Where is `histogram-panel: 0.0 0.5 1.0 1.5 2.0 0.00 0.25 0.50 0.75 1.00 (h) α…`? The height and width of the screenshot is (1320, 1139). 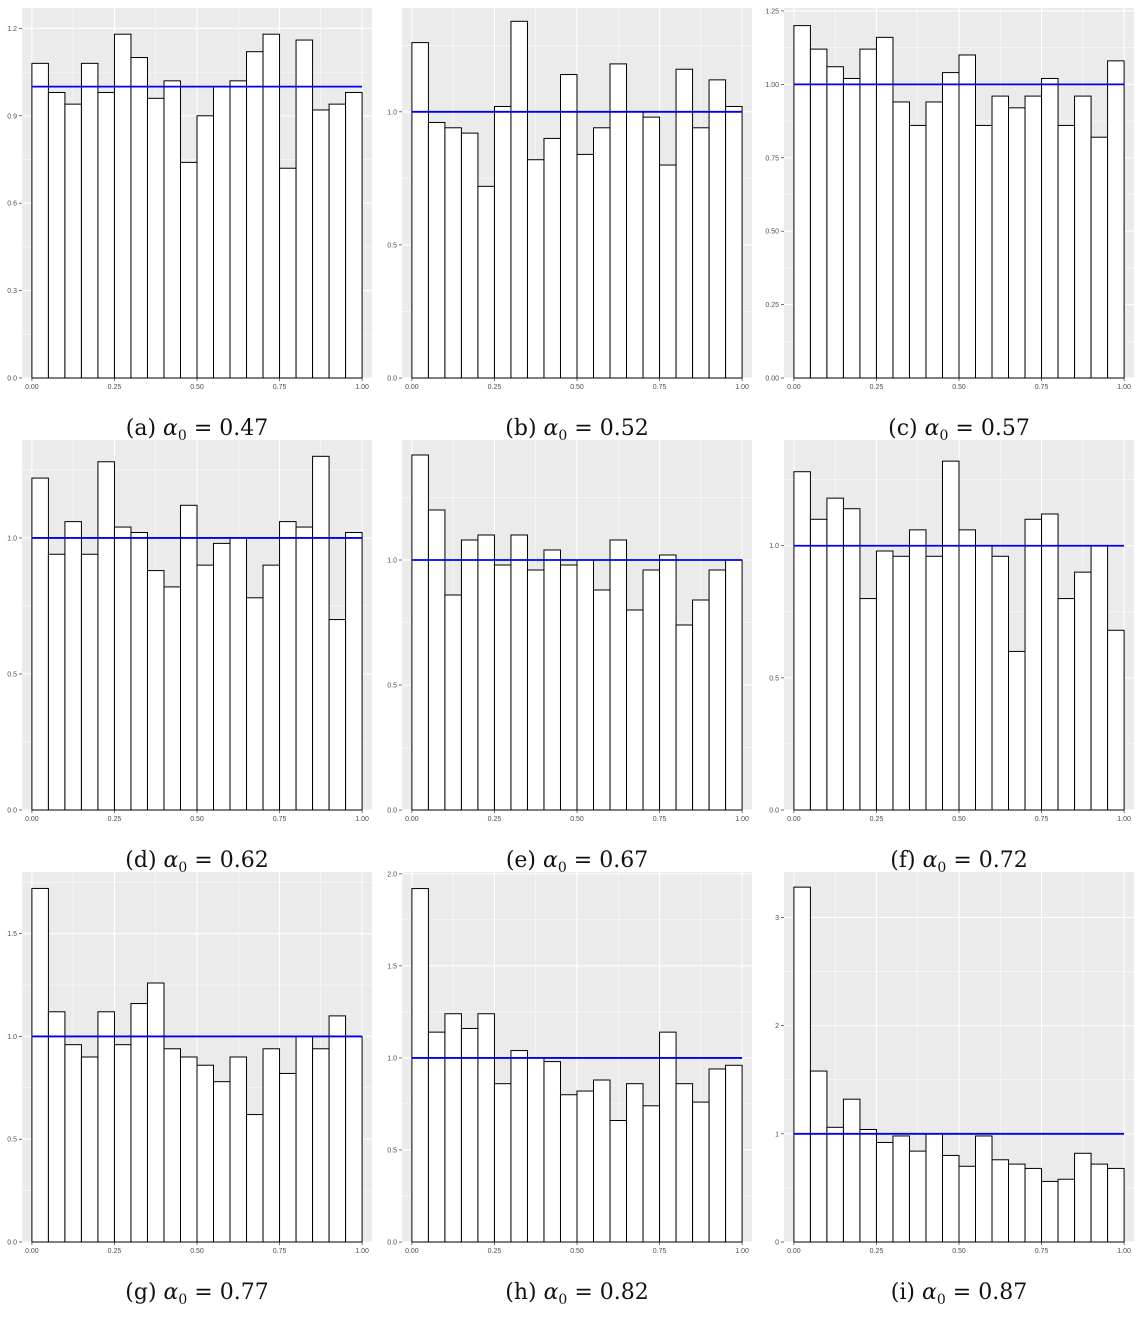
histogram-panel: 0.0 0.5 1.0 1.5 2.0 0.00 0.25 0.50 0.75 1.00 (h) α… is located at coordinates (569, 1095).